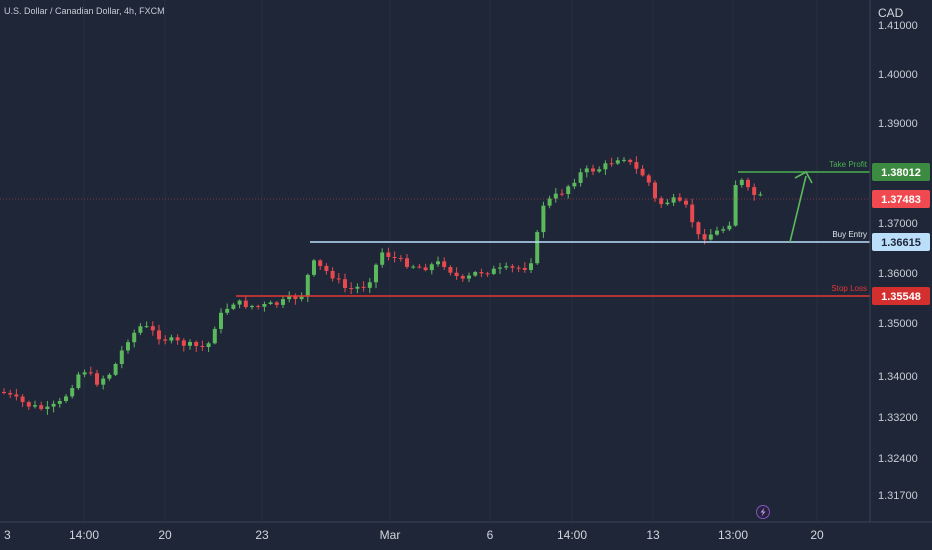  I want to click on take-profit-price-tag, so click(901, 172).